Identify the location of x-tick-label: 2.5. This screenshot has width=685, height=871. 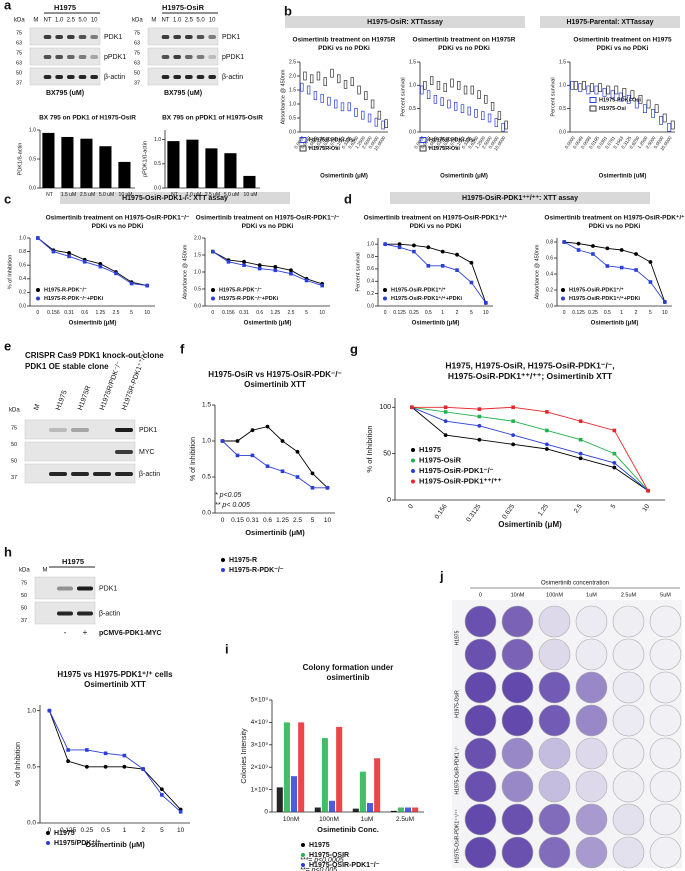
(290, 313).